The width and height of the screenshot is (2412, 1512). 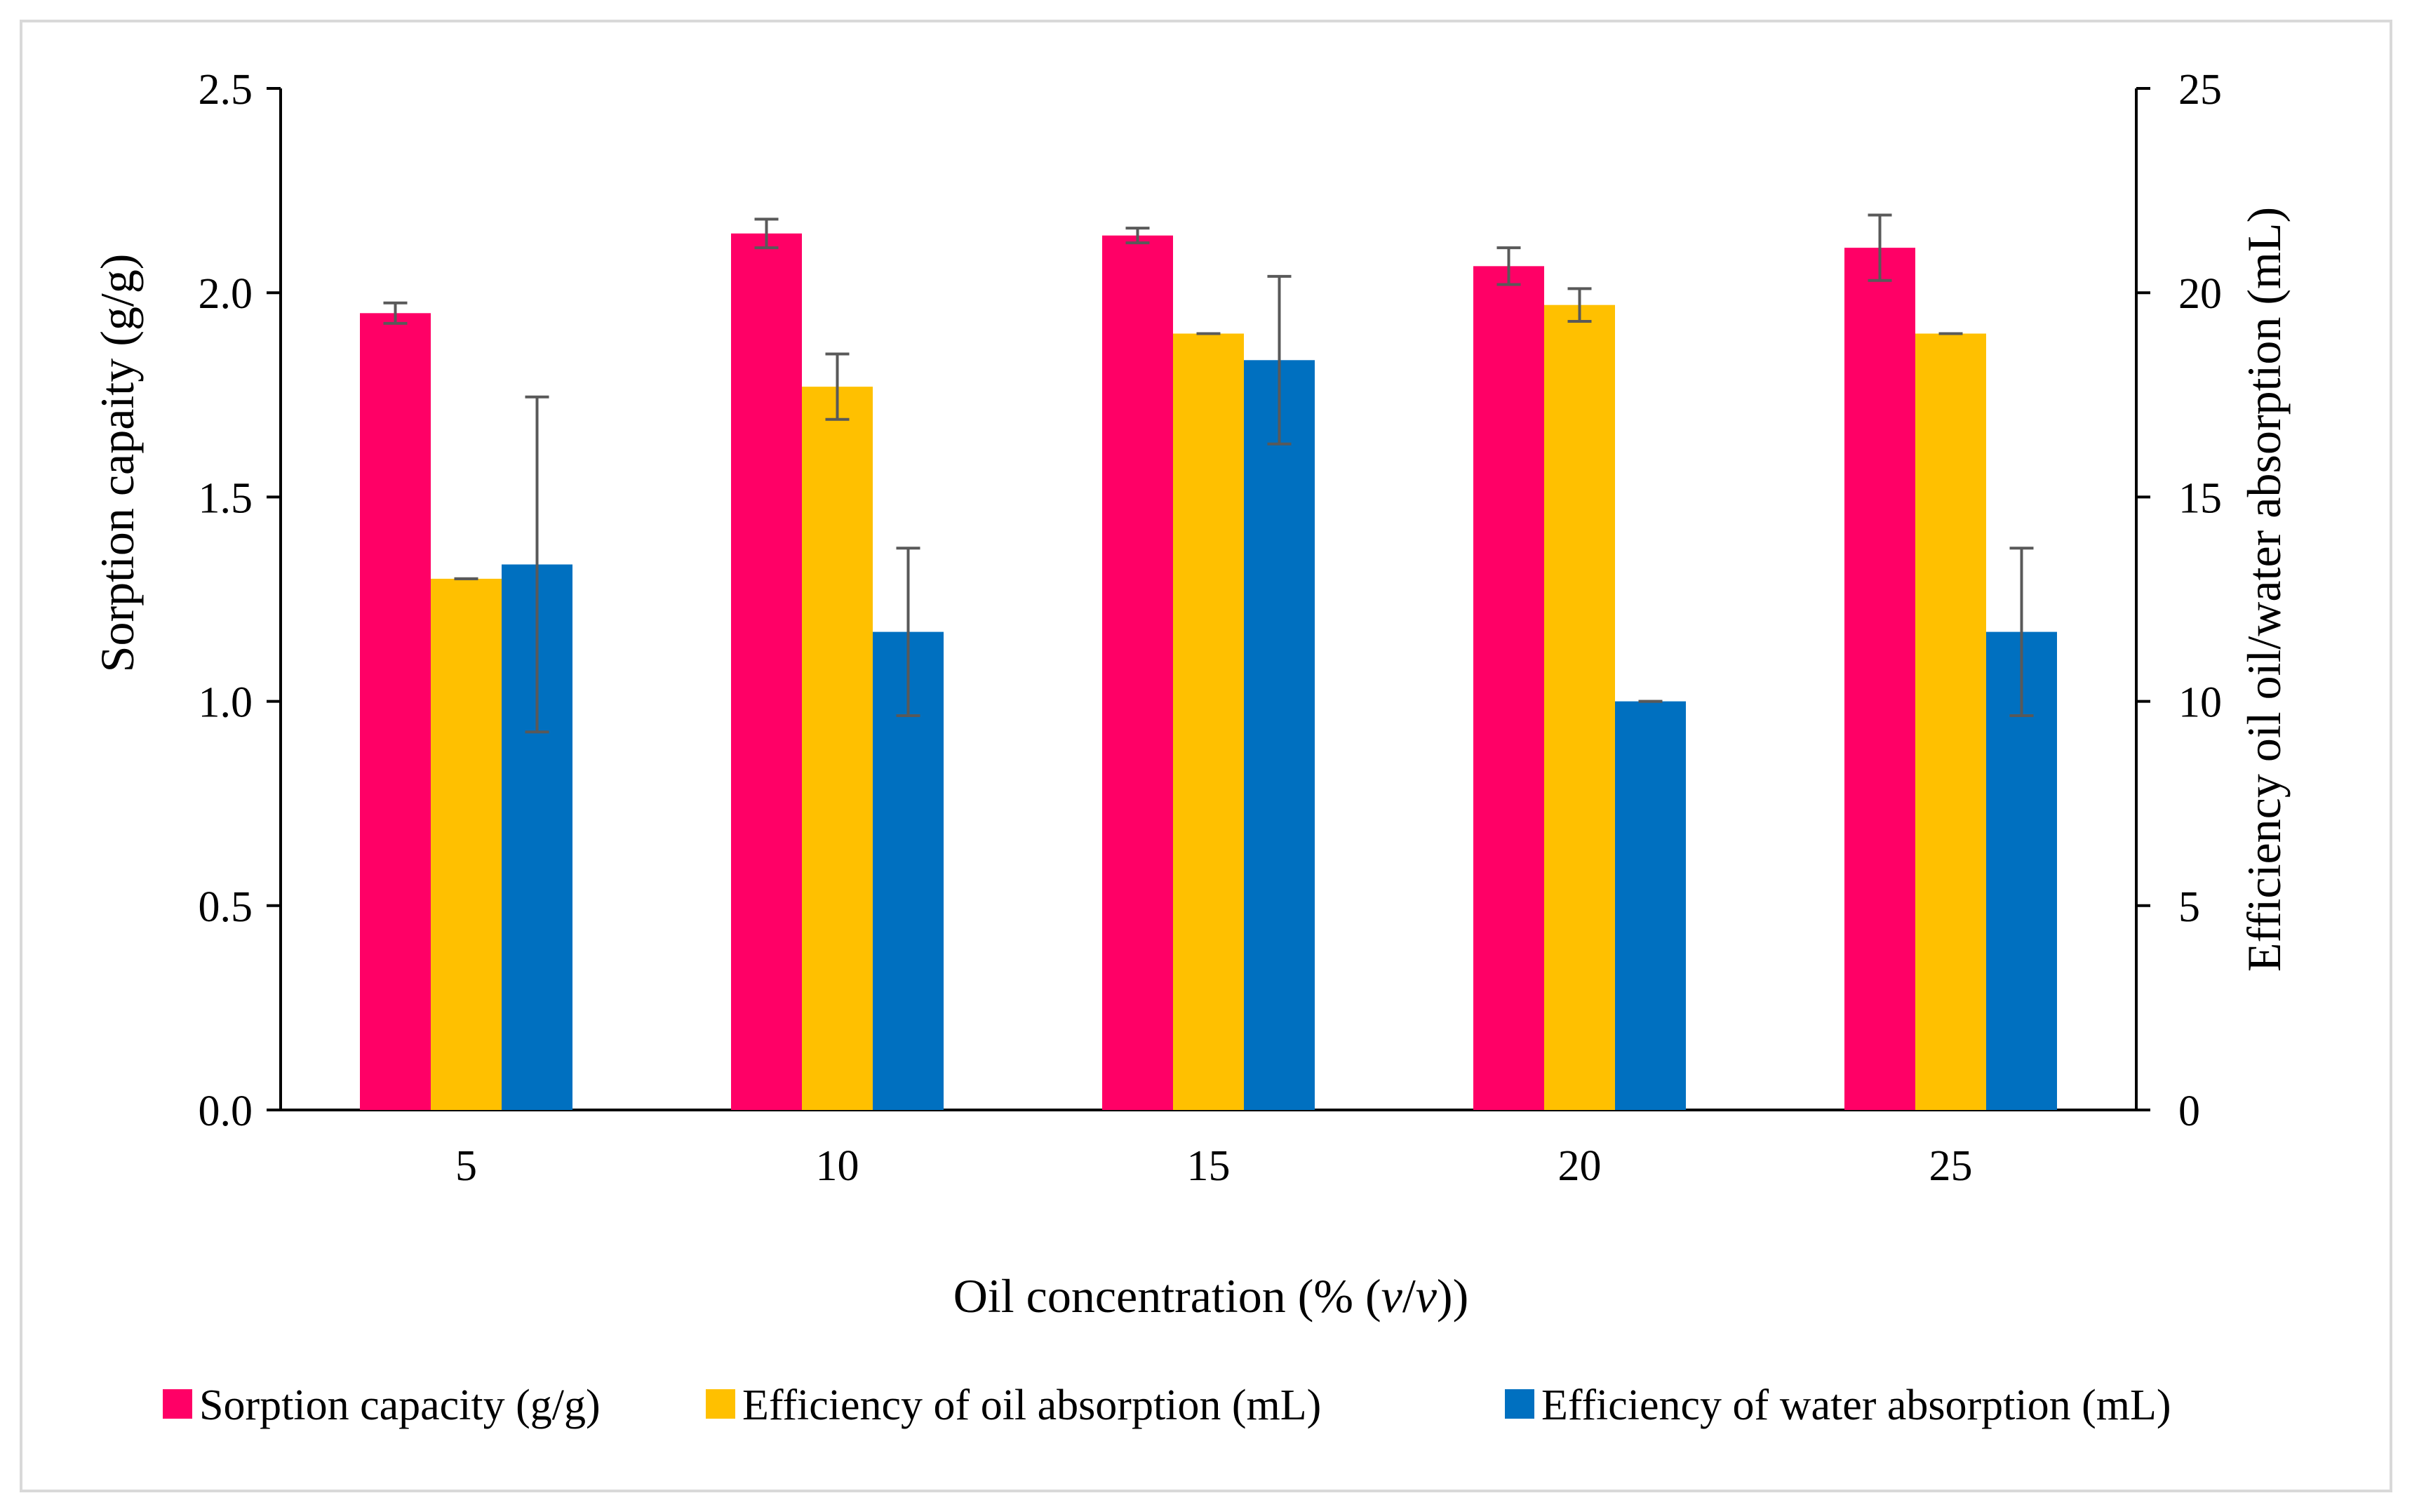 What do you see at coordinates (2189, 907) in the screenshot?
I see `right-tick-label: 5` at bounding box center [2189, 907].